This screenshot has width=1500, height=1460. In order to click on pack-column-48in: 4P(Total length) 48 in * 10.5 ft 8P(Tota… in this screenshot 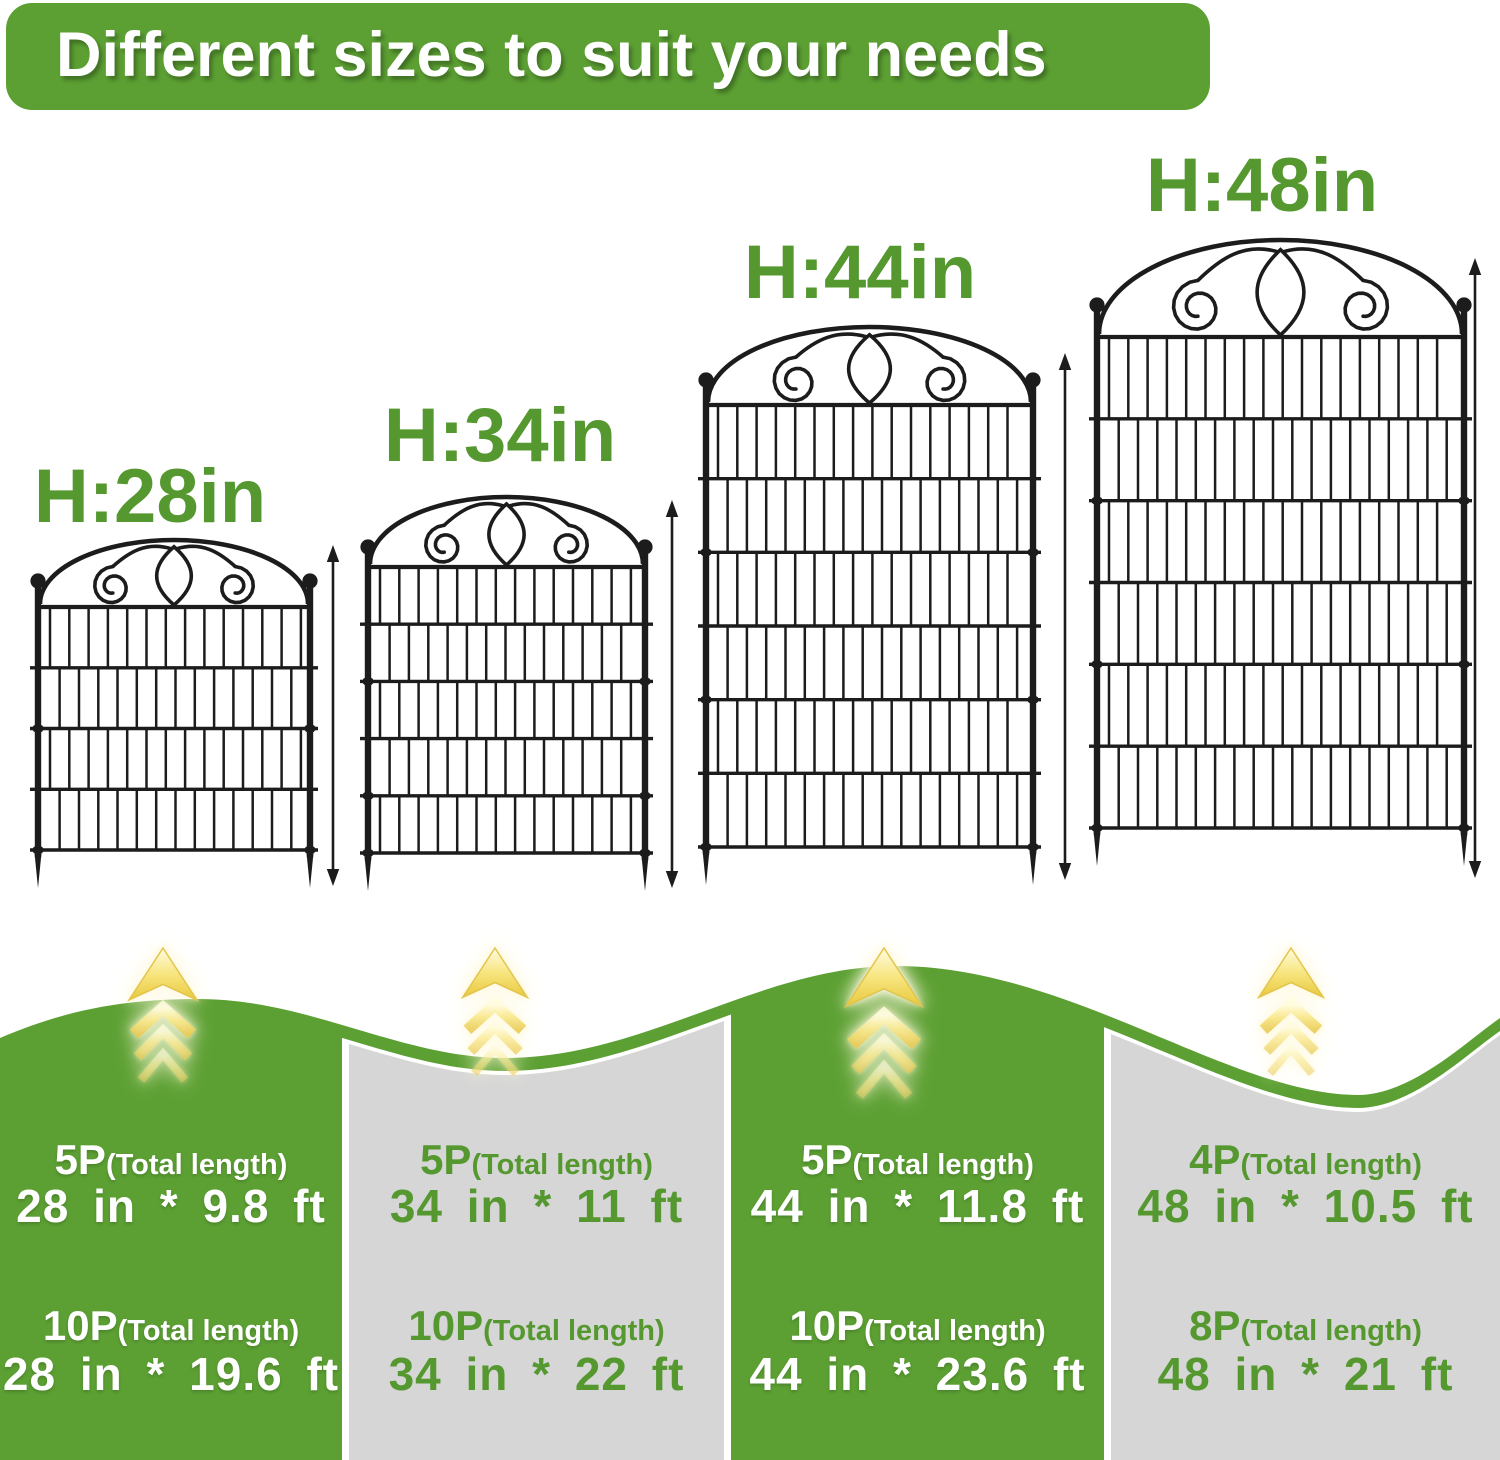, I will do `click(1305, 1290)`.